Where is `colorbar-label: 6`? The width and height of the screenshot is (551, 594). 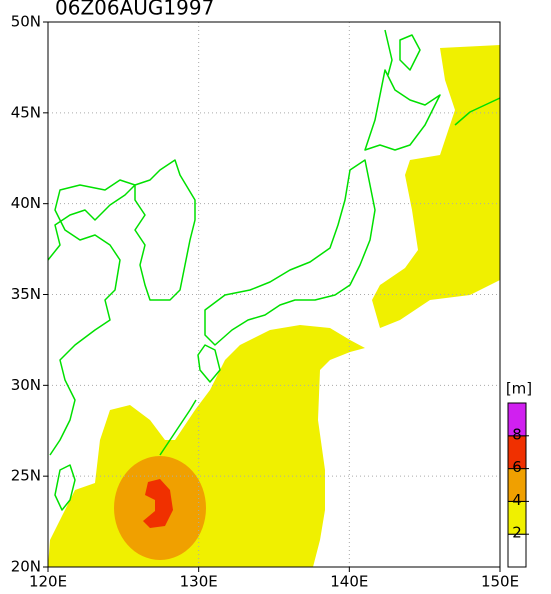 colorbar-label: 6 is located at coordinates (517, 467).